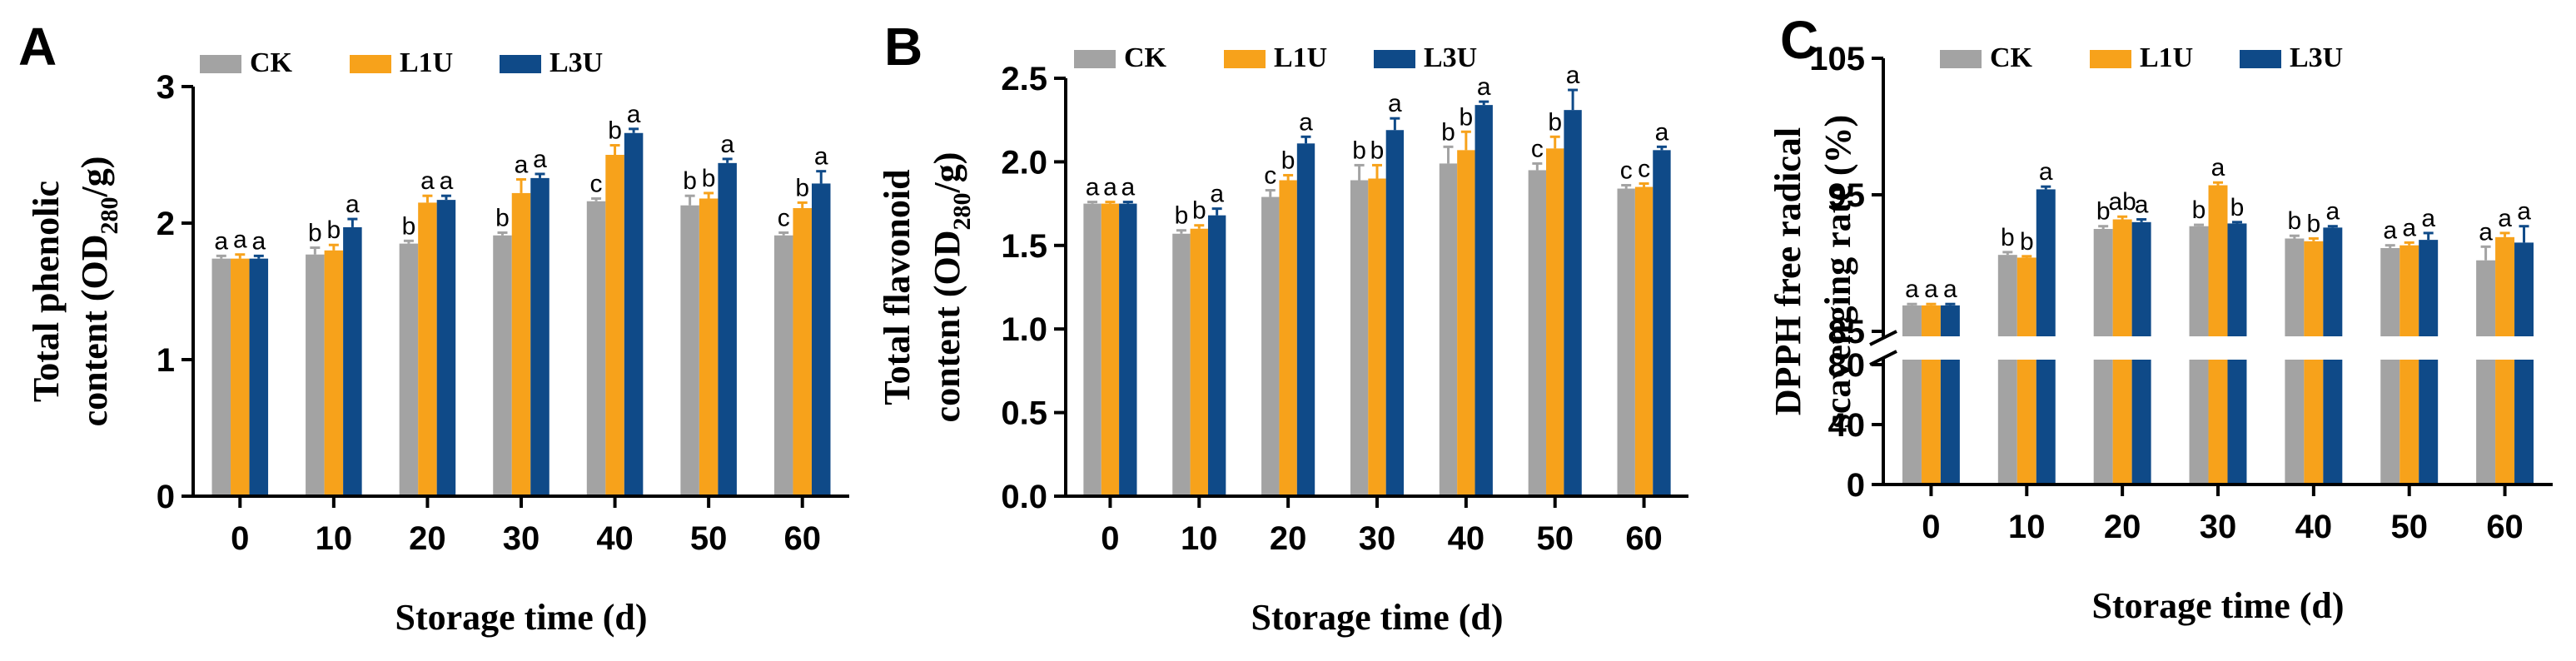  What do you see at coordinates (1377, 538) in the screenshot?
I see `x-tick-label: 30` at bounding box center [1377, 538].